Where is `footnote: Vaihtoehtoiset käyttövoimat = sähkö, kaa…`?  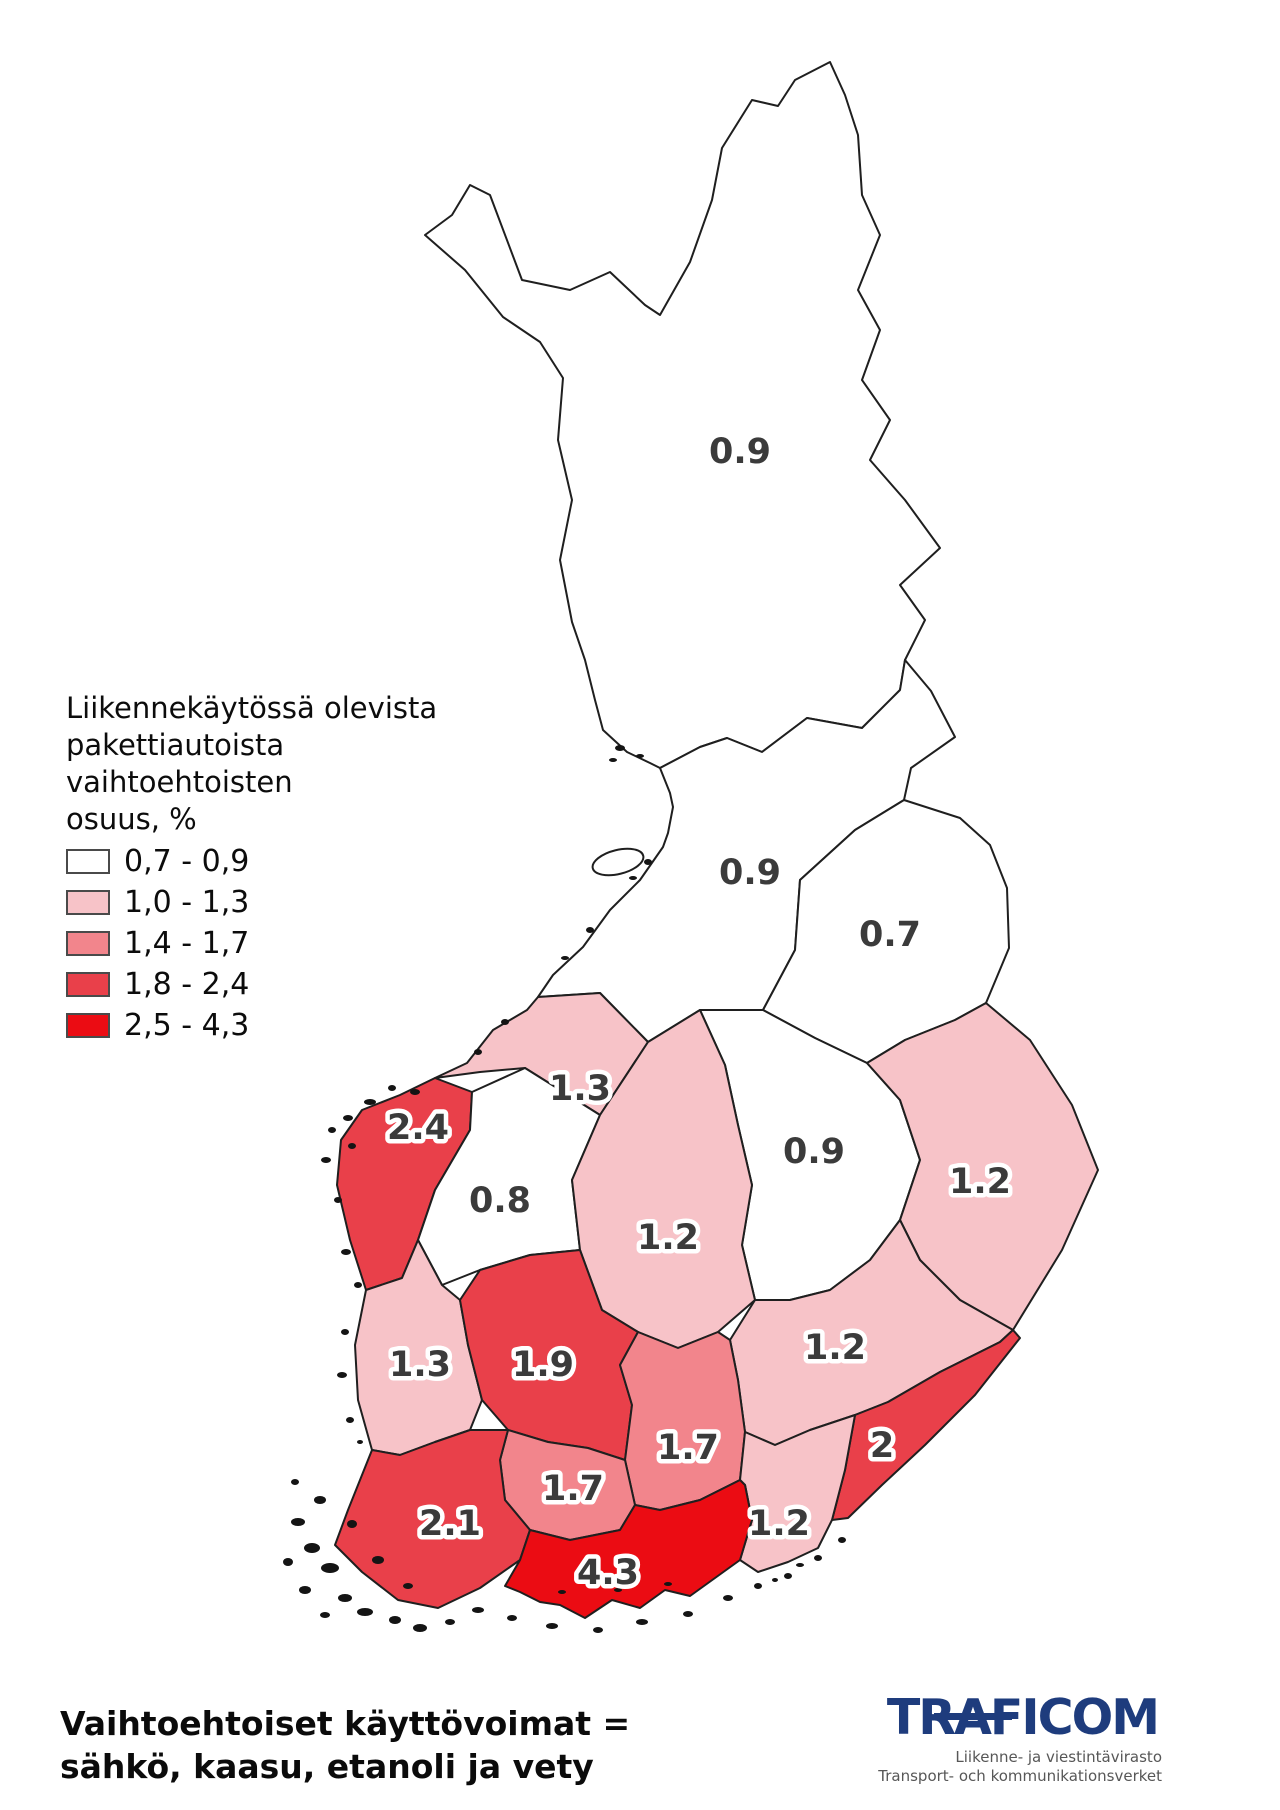 footnote: Vaihtoehtoiset käyttövoimat = sähkö, kaa… is located at coordinates (345, 1745).